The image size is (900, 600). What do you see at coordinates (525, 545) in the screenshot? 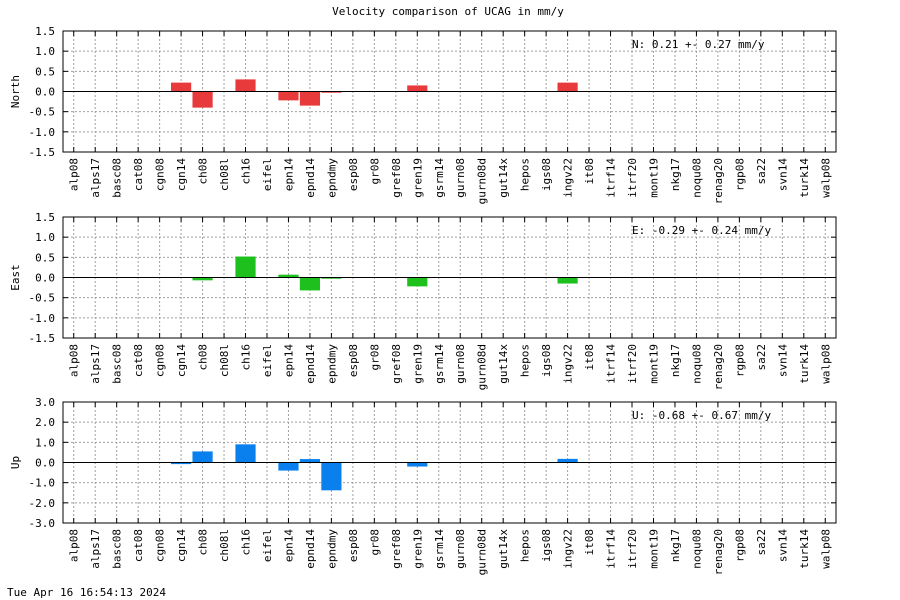
I see `up-xtick-label: hepos` at bounding box center [525, 545].